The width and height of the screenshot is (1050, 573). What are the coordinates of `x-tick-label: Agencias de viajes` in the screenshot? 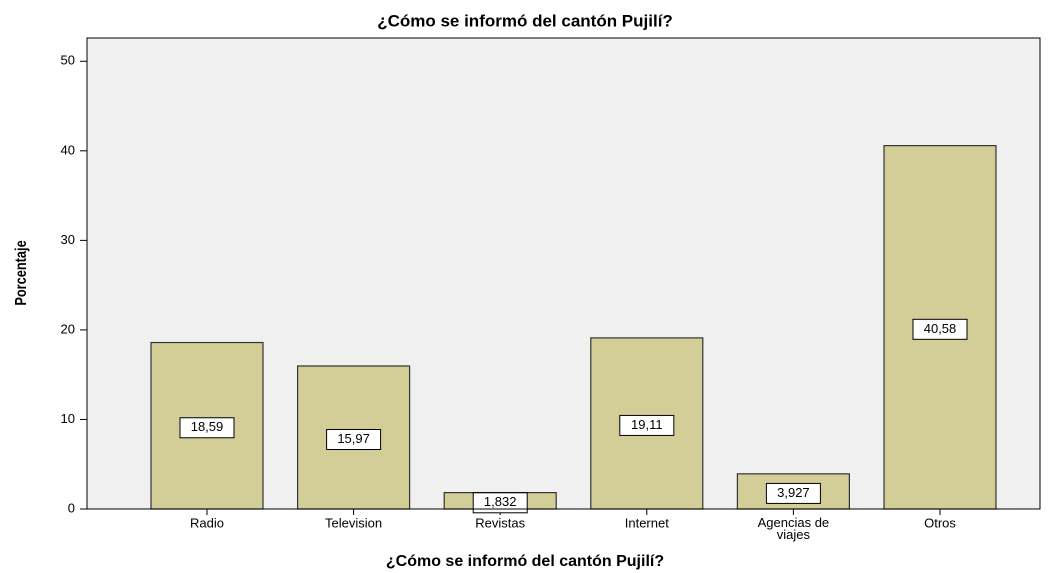 It's located at (794, 528).